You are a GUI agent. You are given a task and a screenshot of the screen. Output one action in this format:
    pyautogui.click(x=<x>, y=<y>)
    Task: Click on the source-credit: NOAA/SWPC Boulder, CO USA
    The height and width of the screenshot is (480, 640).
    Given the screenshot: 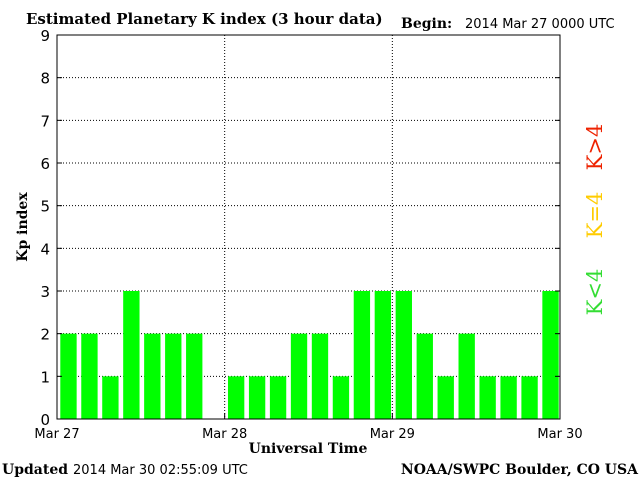 What is the action you would take?
    pyautogui.click(x=520, y=470)
    